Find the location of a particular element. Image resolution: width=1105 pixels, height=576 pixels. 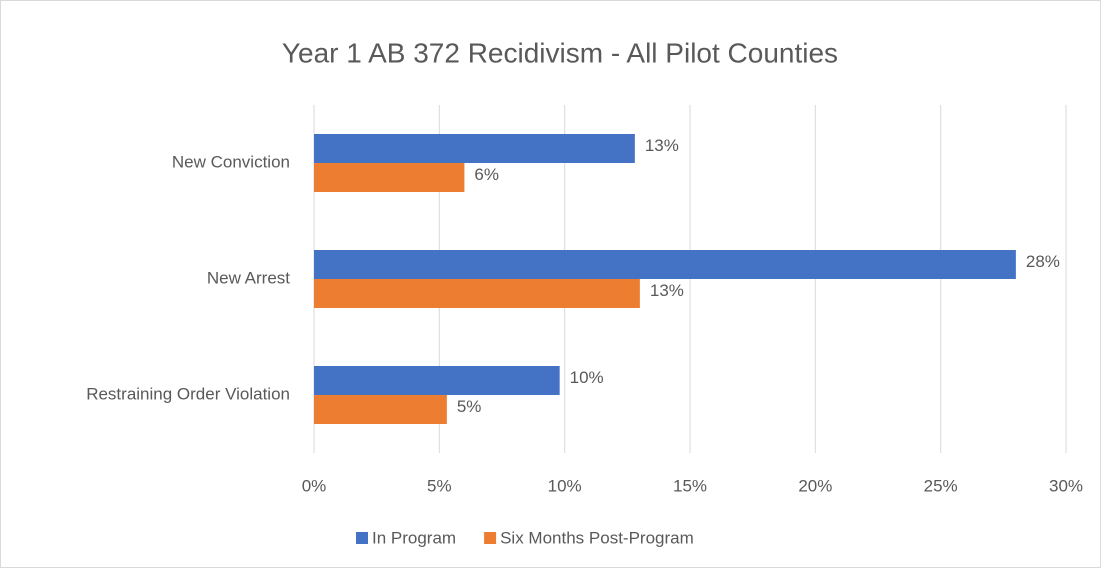

value-label: 10% is located at coordinates (587, 377).